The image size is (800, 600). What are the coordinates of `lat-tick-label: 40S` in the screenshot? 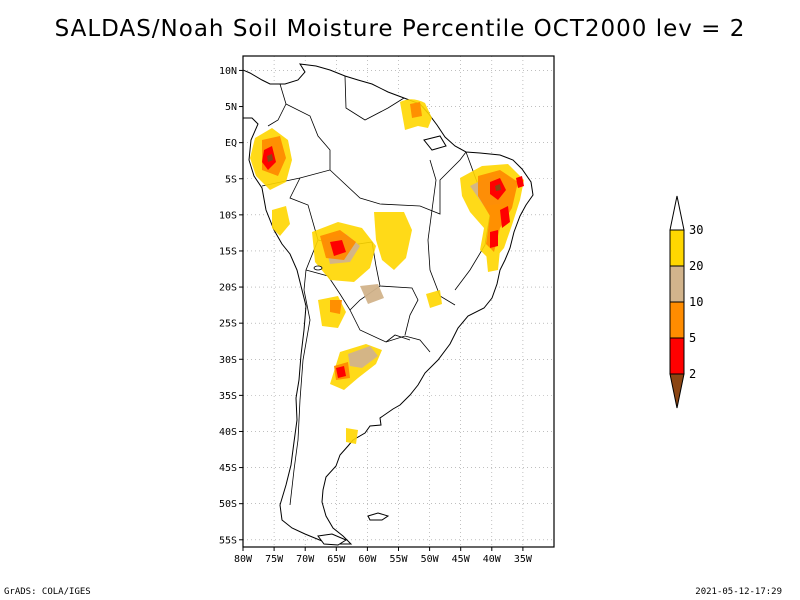 It's located at (228, 432).